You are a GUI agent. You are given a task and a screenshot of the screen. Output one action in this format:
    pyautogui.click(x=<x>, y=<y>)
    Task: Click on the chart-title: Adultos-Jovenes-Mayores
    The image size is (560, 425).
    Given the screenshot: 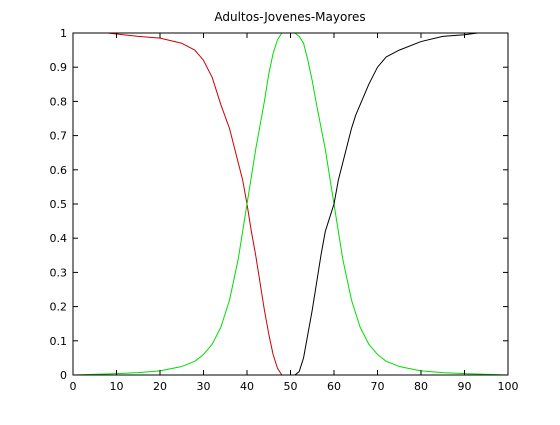 What is the action you would take?
    pyautogui.click(x=289, y=17)
    